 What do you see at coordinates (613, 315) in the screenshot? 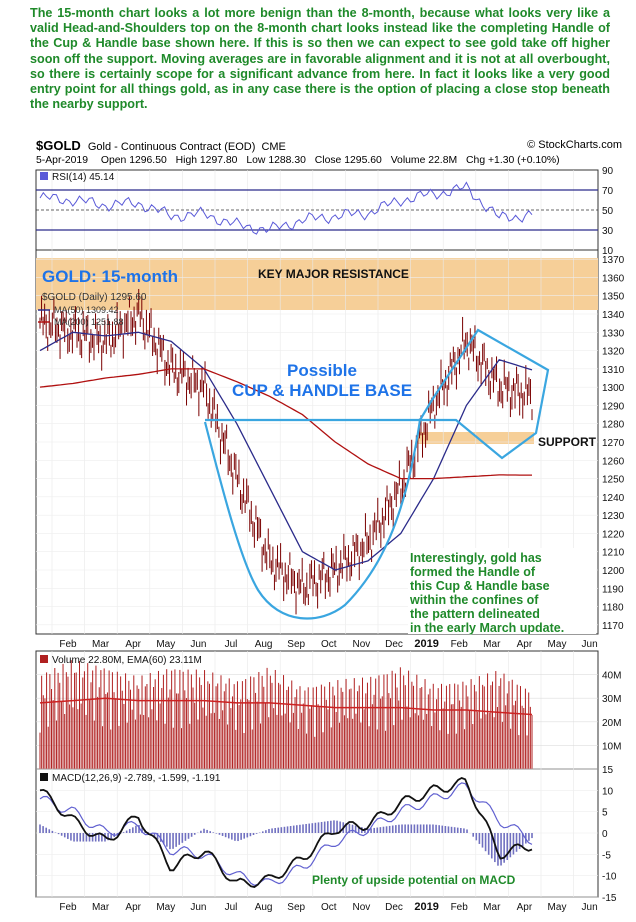
I see `price-tick-label: 1340` at bounding box center [613, 315].